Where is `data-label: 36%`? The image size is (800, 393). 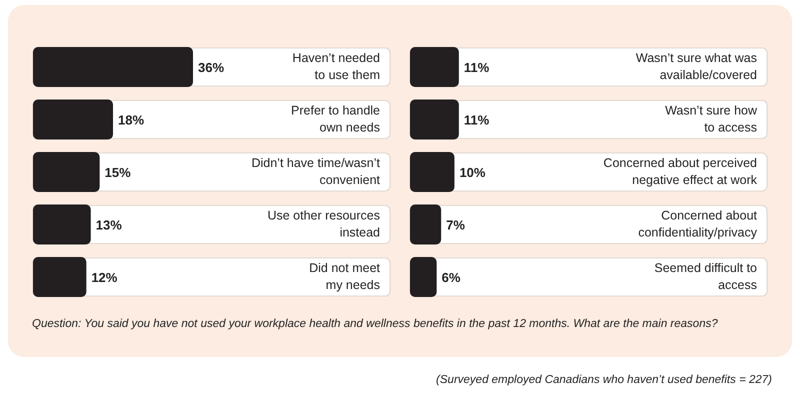 data-label: 36% is located at coordinates (211, 67).